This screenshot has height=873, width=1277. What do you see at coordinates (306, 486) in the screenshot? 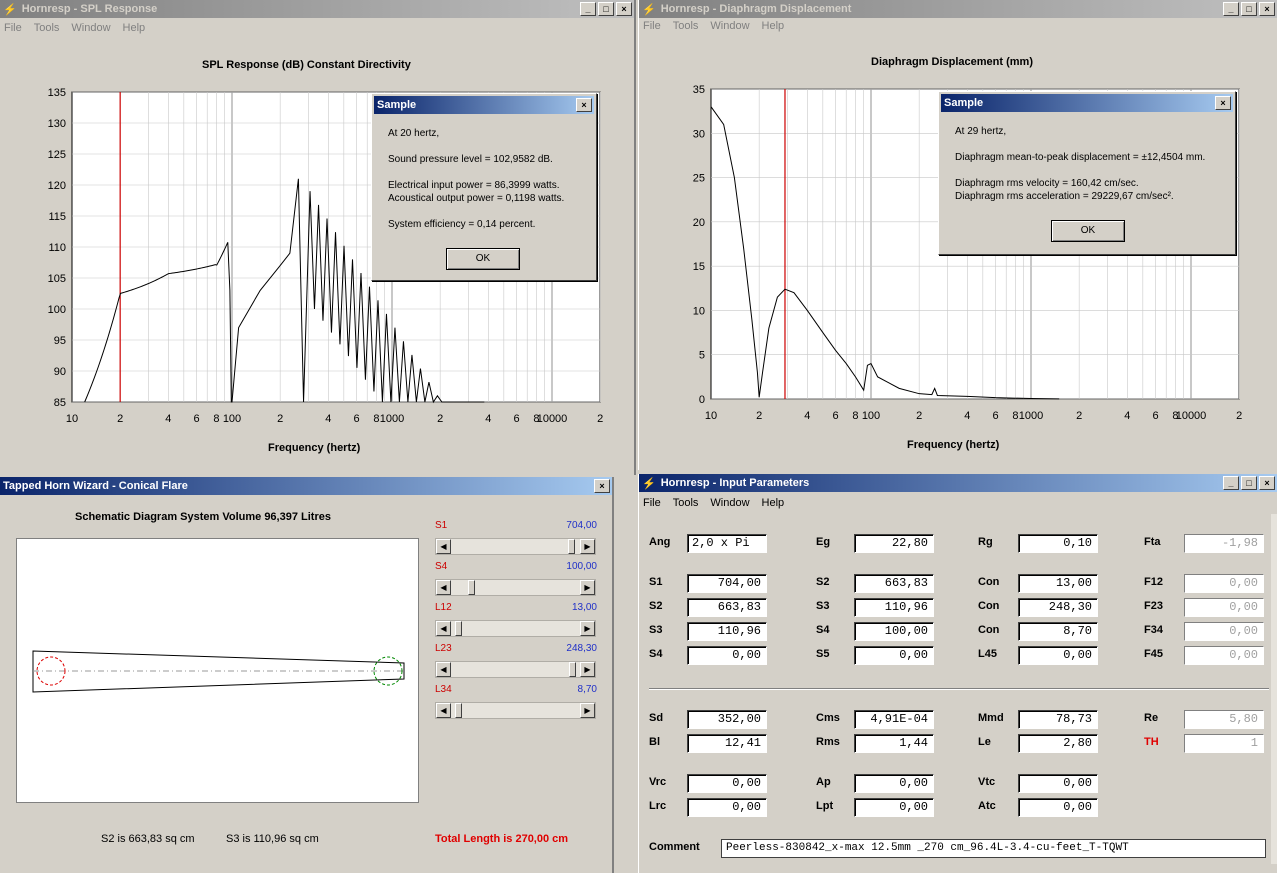
I see `wizard-titlebar: Tapped Horn Wizard - Conical Flare ×` at bounding box center [306, 486].